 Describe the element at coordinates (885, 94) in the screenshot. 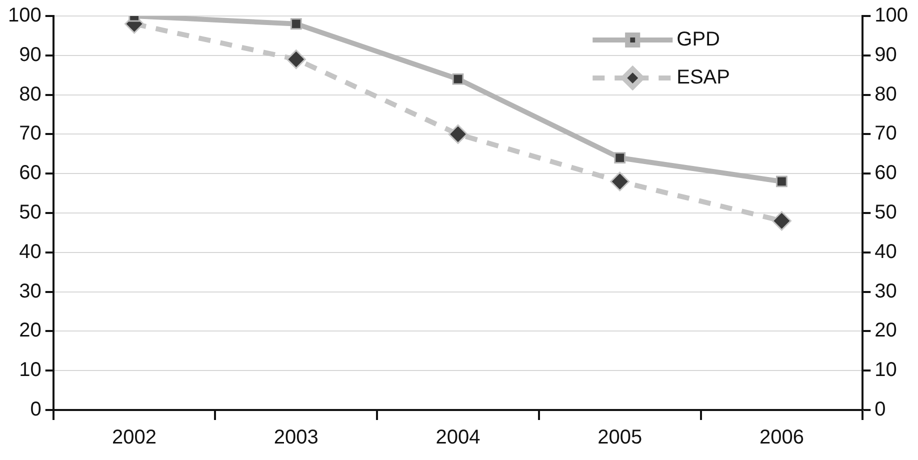

I see `y2-tick-label: 80` at that location.